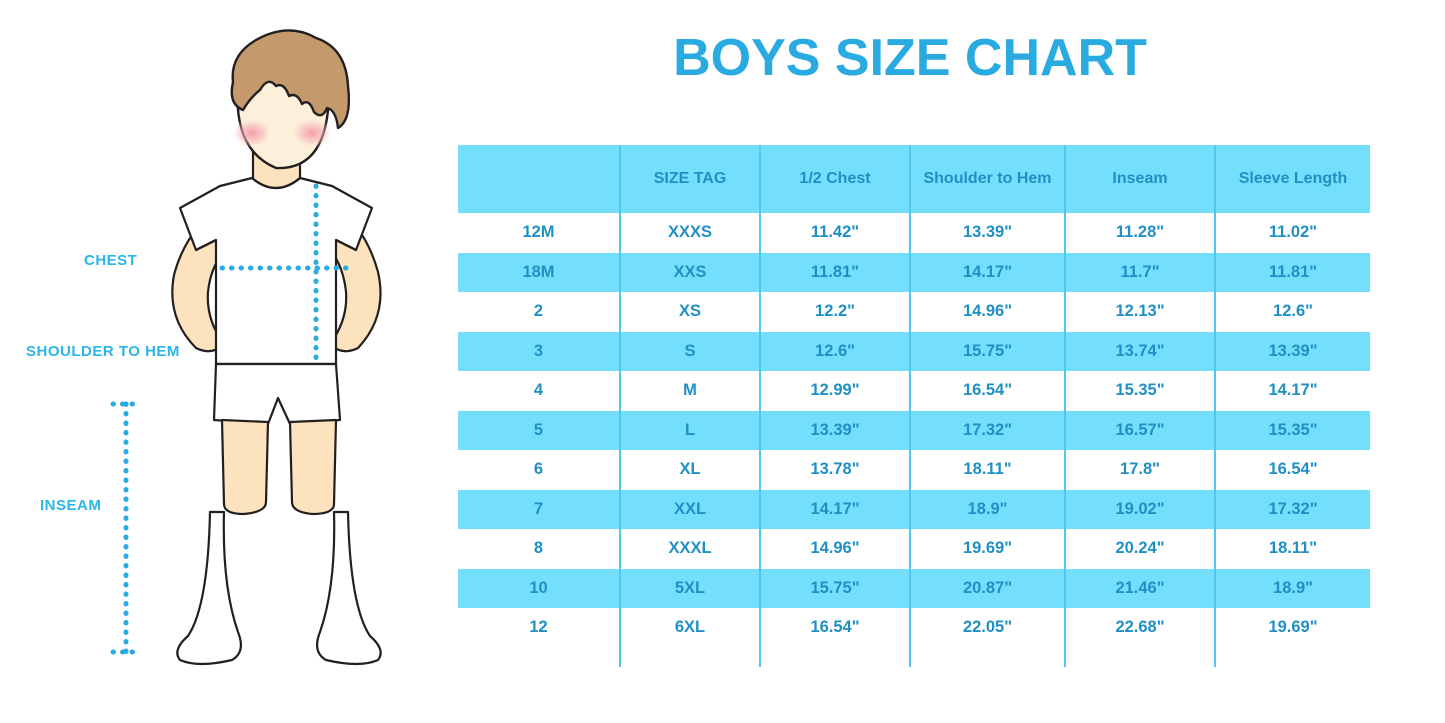 This screenshot has height=723, width=1445. What do you see at coordinates (834, 549) in the screenshot?
I see `cell-half-chest: 14.96"` at bounding box center [834, 549].